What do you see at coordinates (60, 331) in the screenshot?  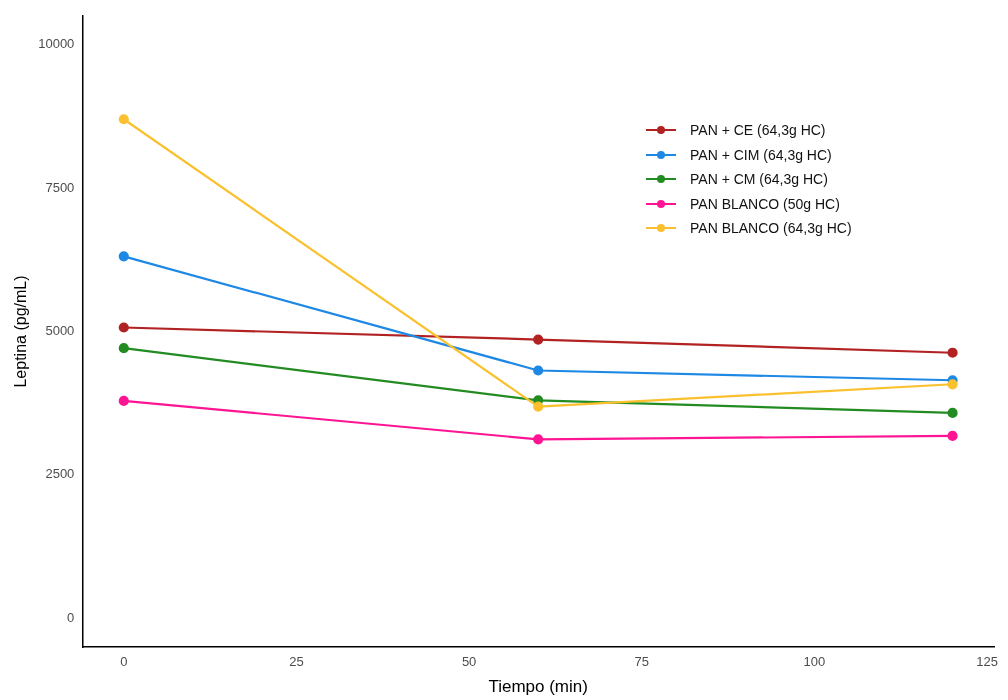 I see `y-tick-label: 5000` at bounding box center [60, 331].